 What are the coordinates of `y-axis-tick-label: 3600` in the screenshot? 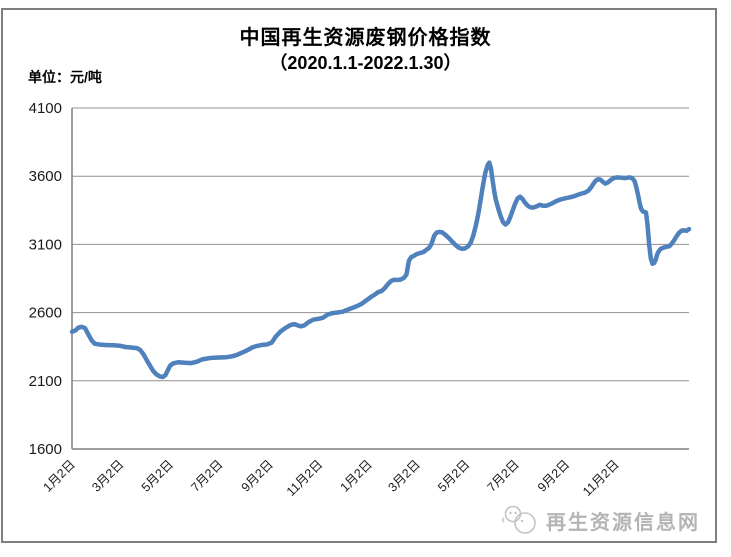 It's located at (45, 176).